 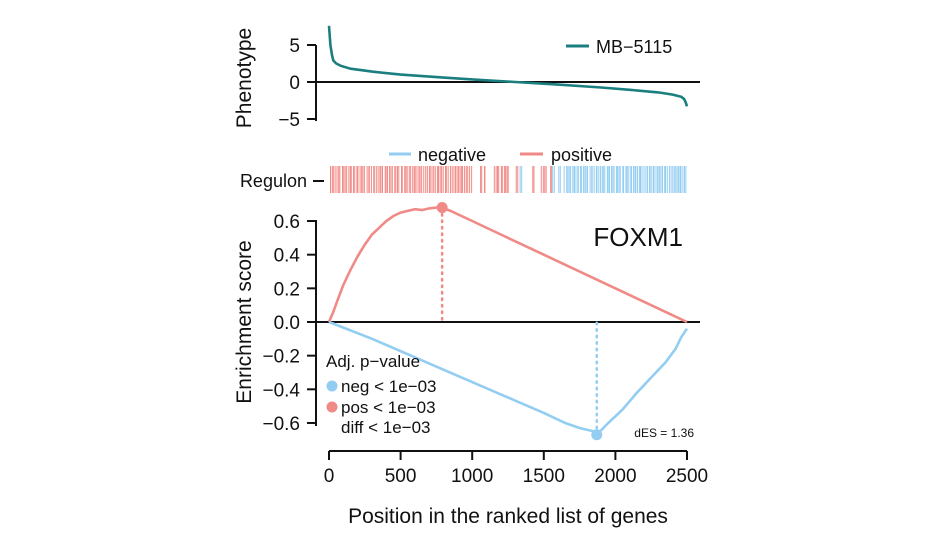 I want to click on enrichment-y-tick-label: 0.0, so click(x=287, y=323).